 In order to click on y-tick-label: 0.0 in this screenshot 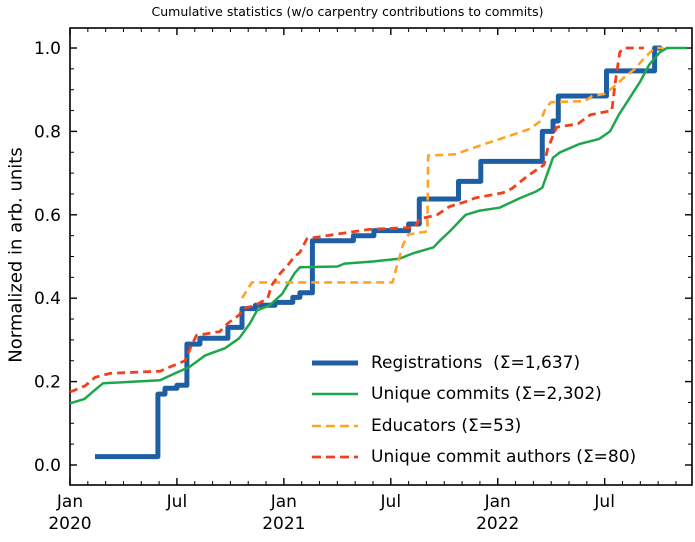, I will do `click(47, 466)`.